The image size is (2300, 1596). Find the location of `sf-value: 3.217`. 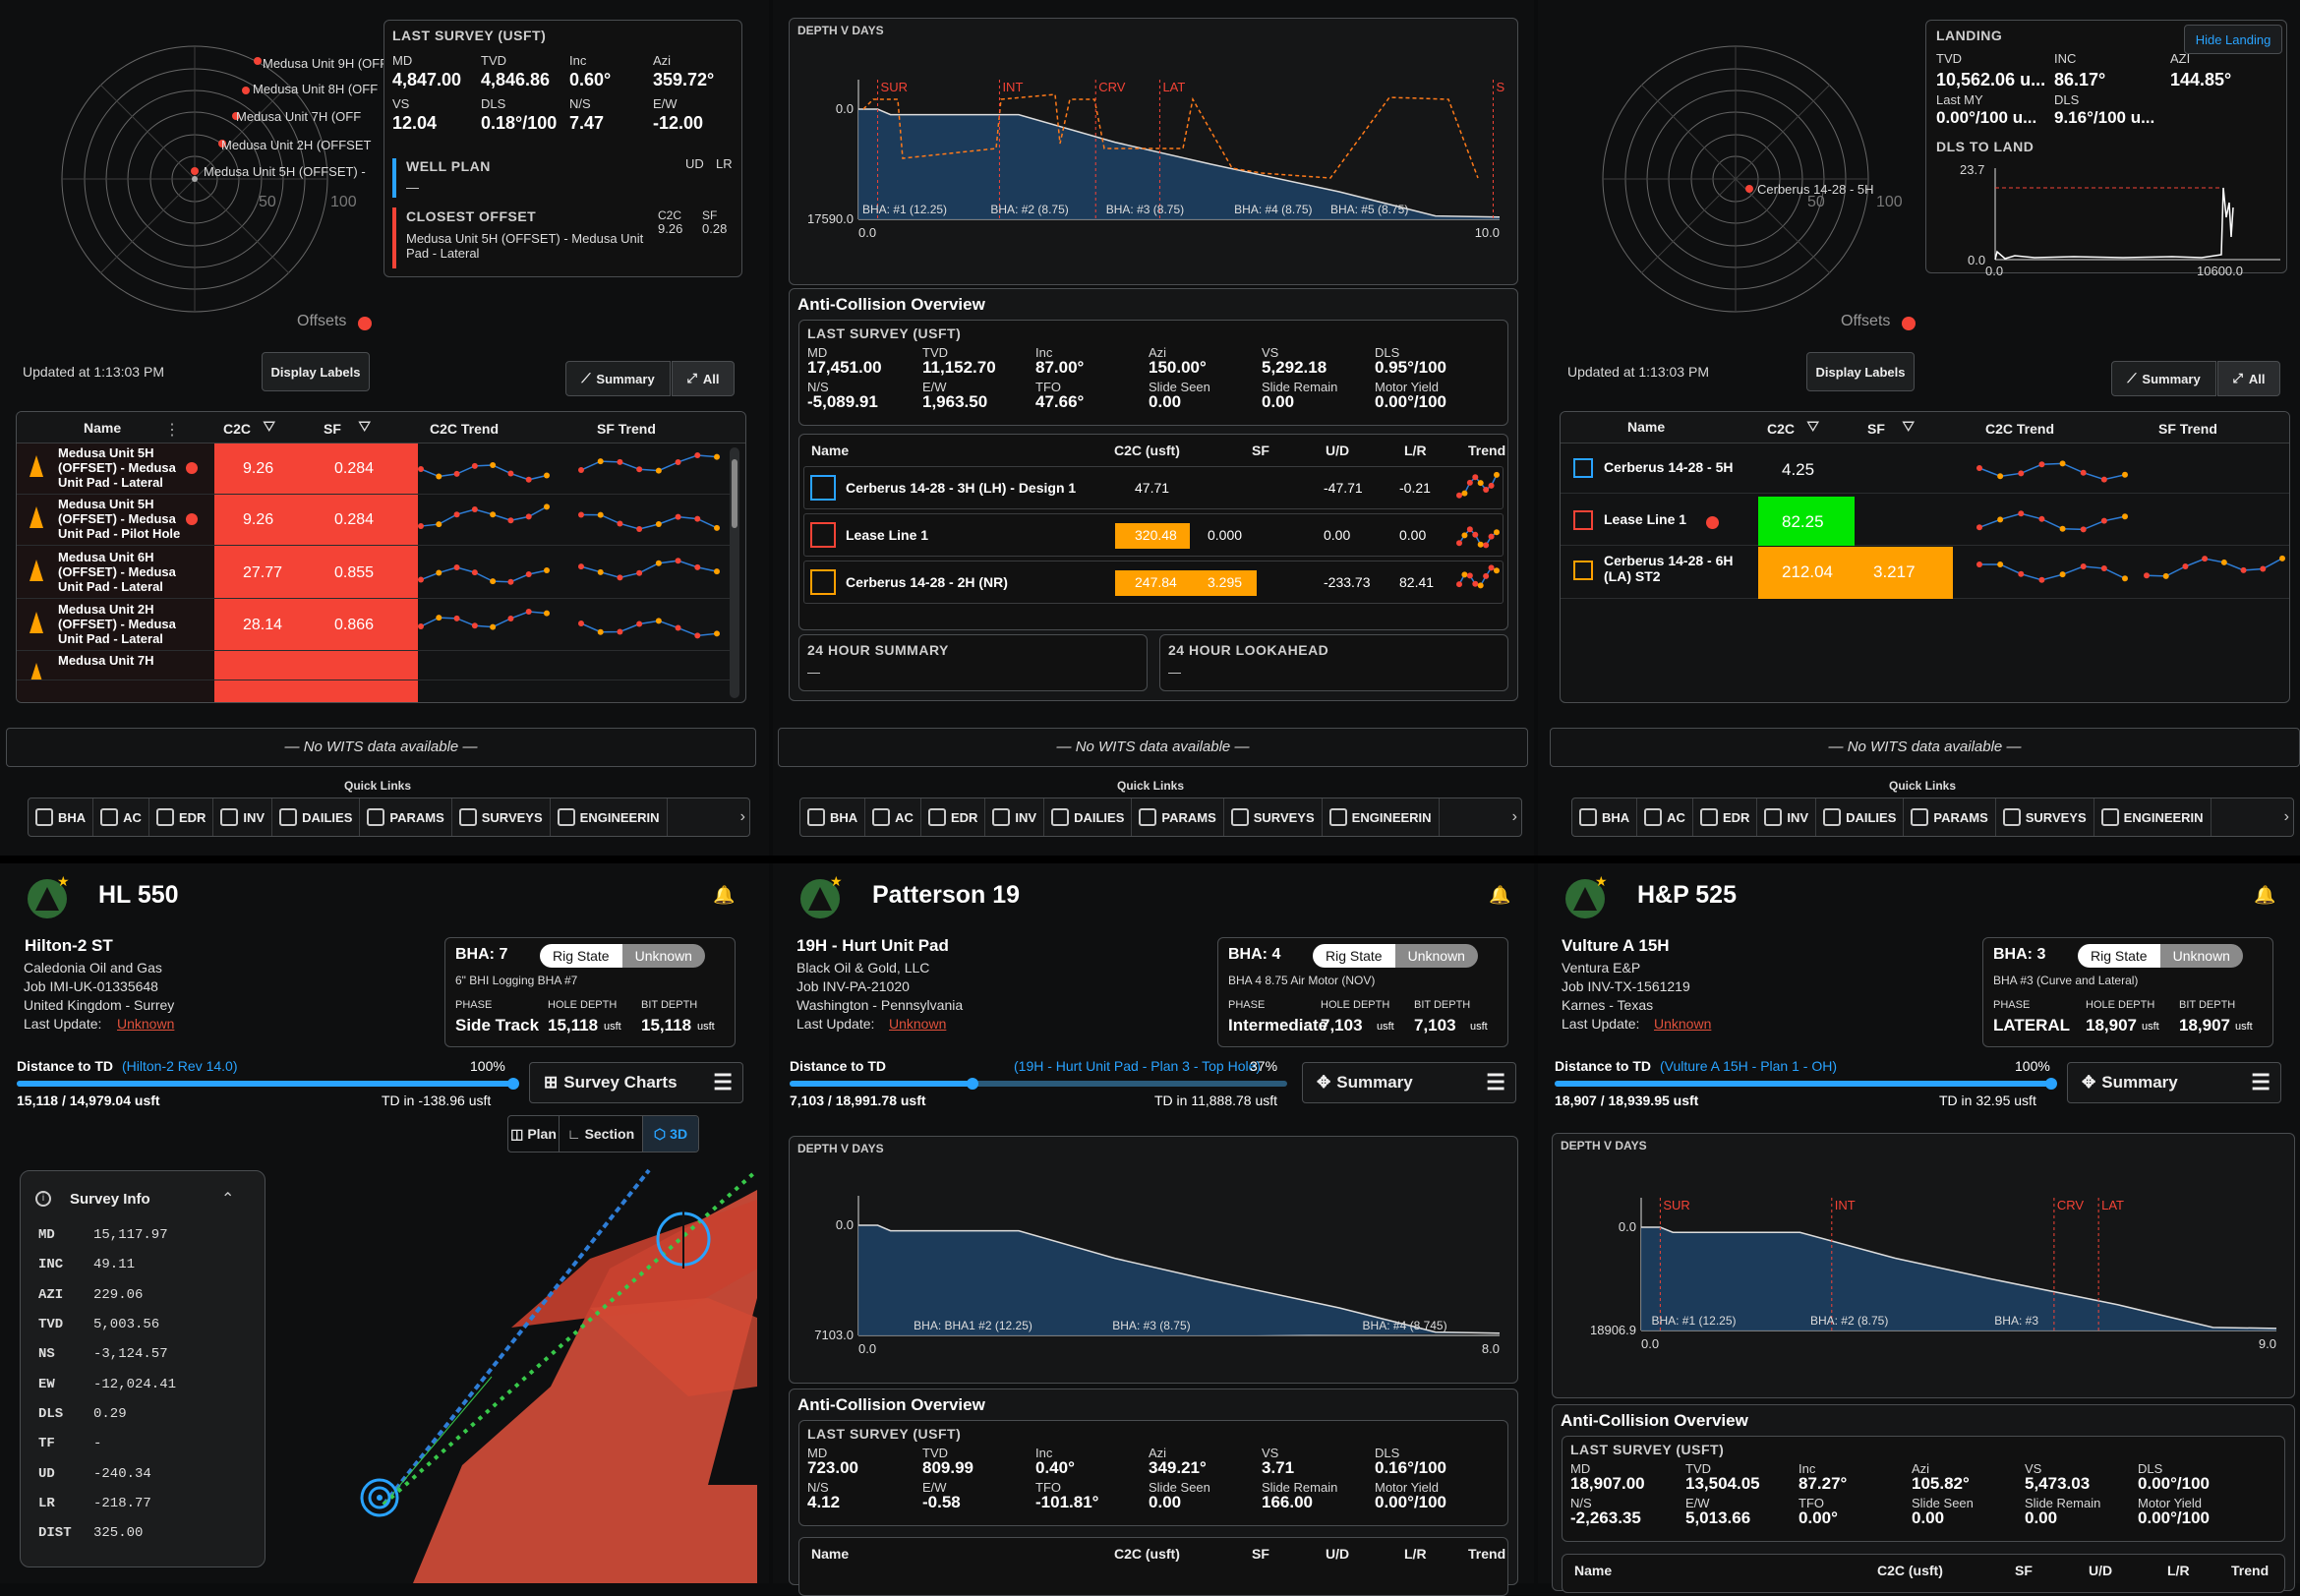

sf-value: 3.217 is located at coordinates (1894, 572).